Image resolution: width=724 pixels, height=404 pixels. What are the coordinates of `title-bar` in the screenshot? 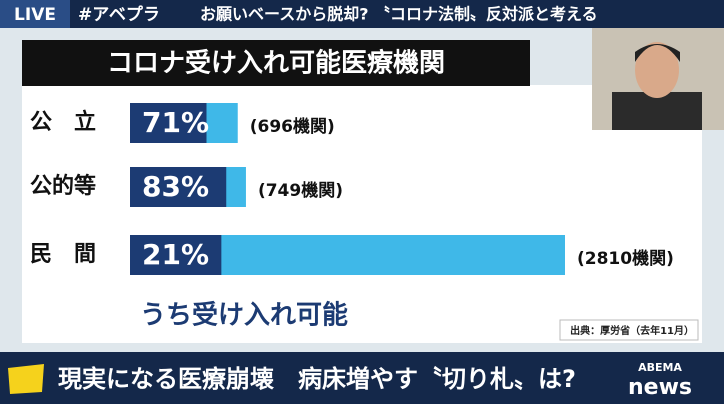 It's located at (276, 63).